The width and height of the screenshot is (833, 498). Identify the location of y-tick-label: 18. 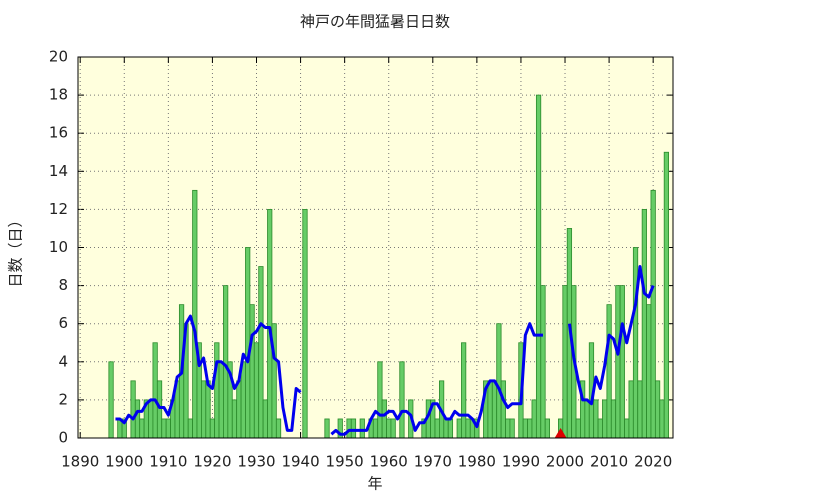
(58, 95).